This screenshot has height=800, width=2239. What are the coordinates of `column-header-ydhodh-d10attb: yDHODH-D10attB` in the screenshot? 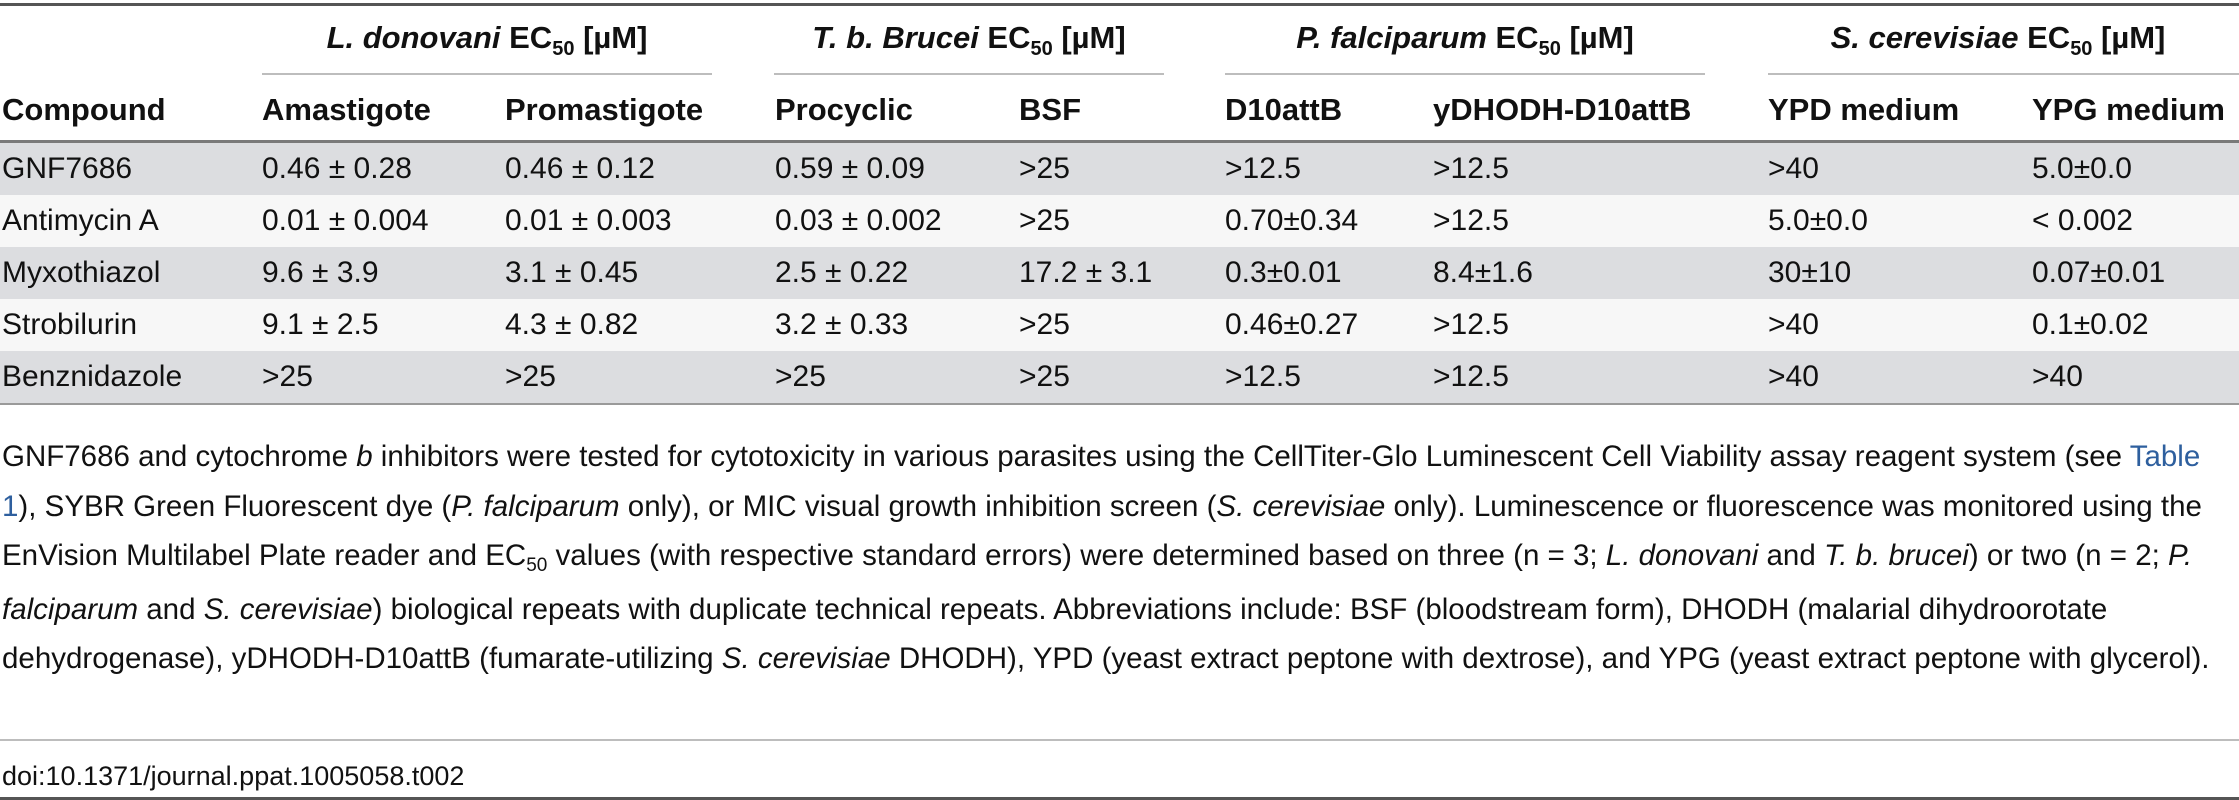 It's located at (1562, 109).